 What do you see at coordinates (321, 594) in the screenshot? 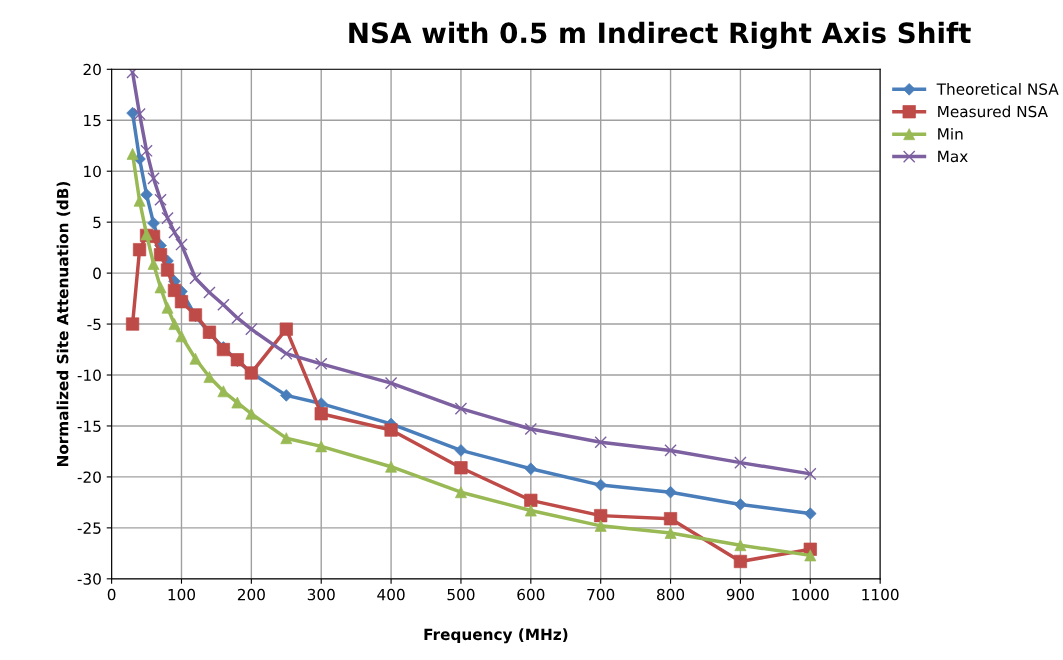
I see `x-tick-label: 300` at bounding box center [321, 594].